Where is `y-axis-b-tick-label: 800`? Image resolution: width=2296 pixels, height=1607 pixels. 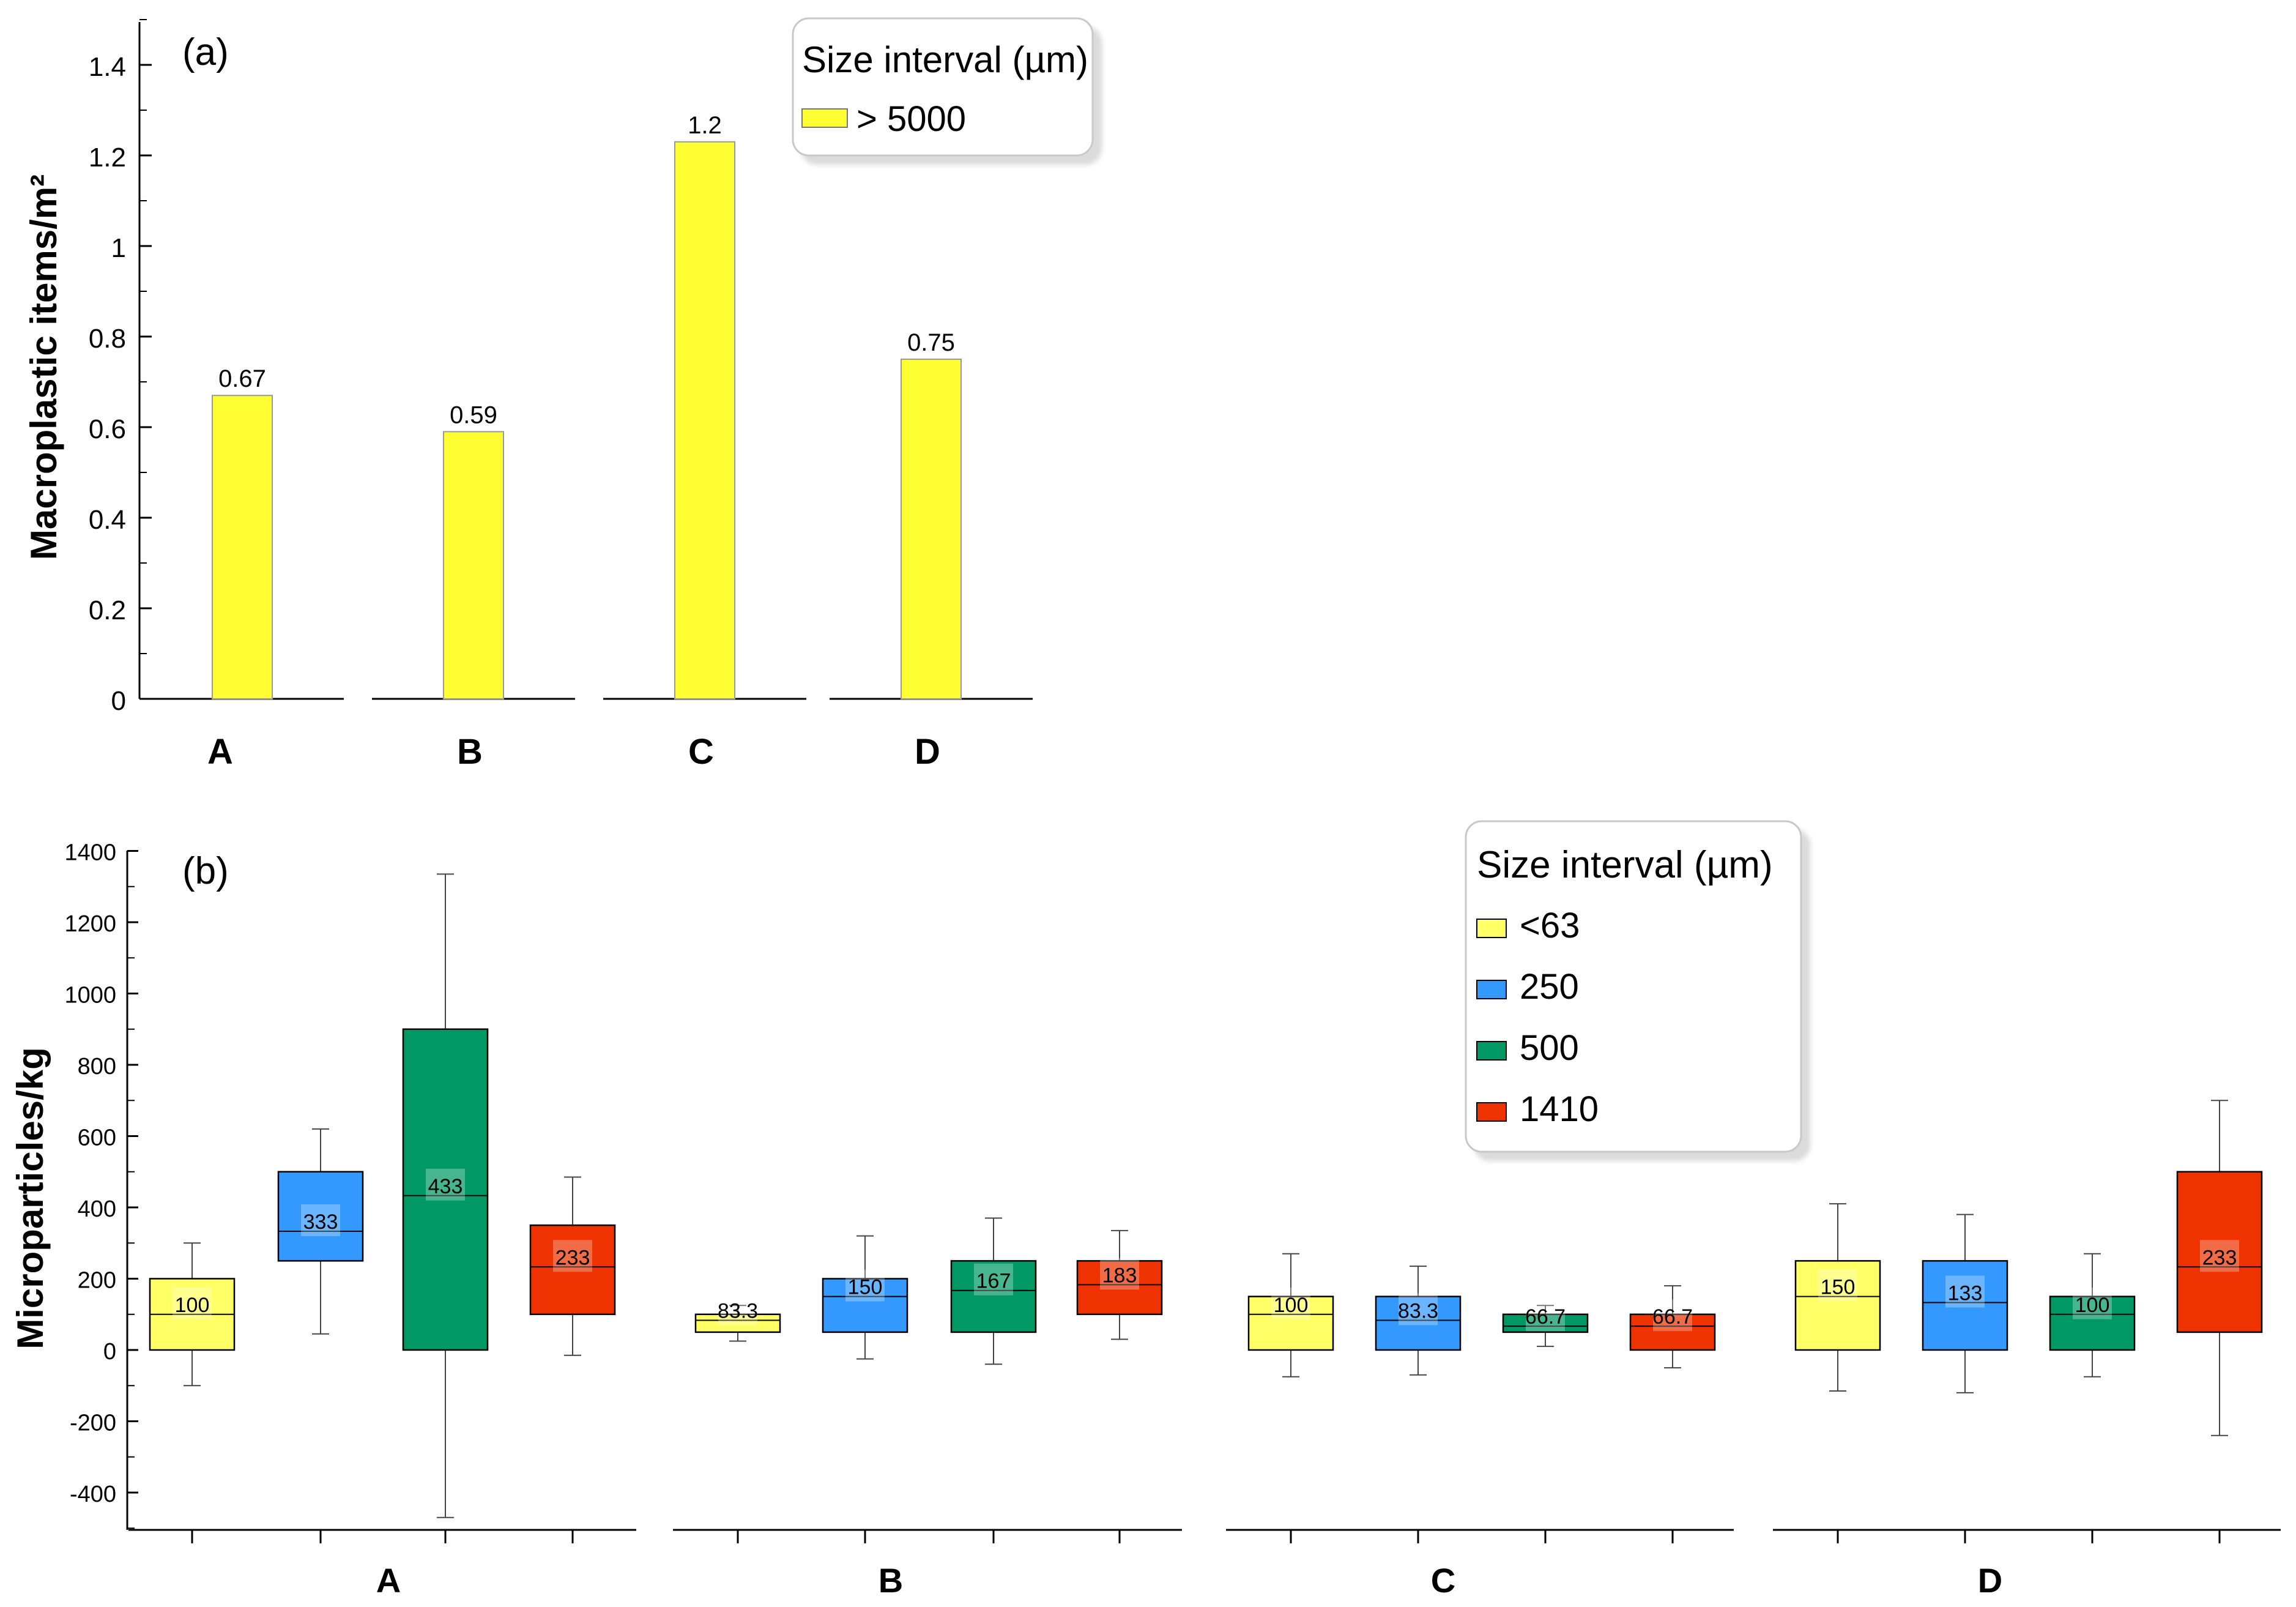 y-axis-b-tick-label: 800 is located at coordinates (97, 1066).